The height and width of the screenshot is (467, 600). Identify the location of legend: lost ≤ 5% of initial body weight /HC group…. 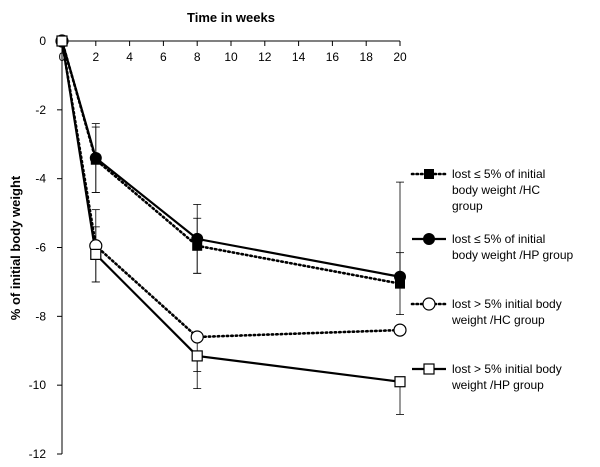
(492, 279).